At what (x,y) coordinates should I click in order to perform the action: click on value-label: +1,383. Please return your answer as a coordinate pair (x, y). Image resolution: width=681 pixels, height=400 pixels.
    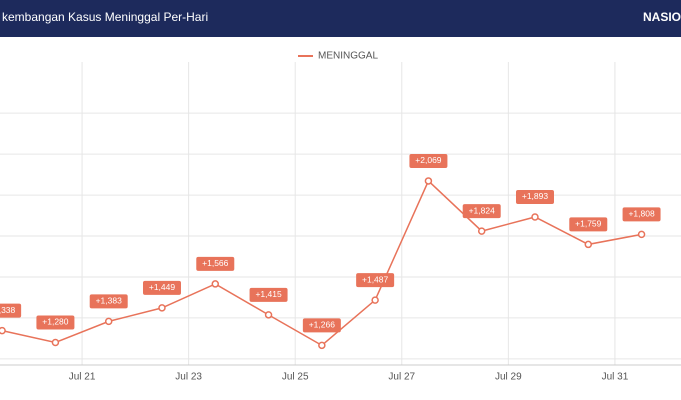
    Looking at the image, I should click on (108, 301).